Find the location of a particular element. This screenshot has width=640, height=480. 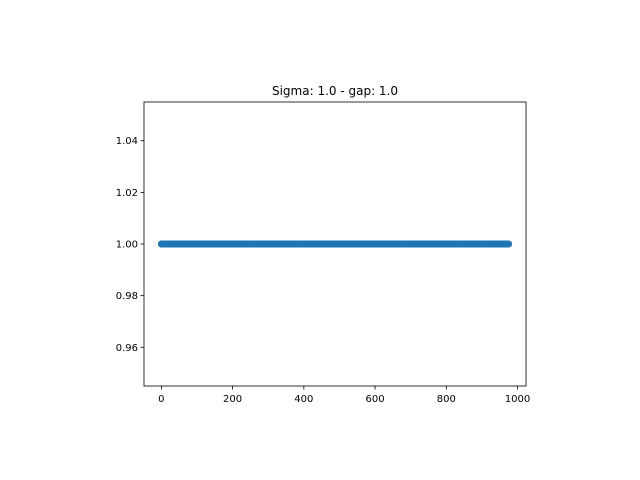

x-tick-label: 0 is located at coordinates (161, 399).